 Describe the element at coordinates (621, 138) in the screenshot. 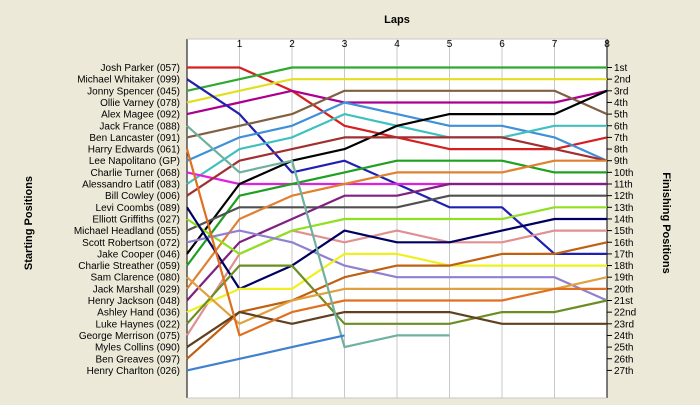

I see `finishing-position-label: 7th` at that location.